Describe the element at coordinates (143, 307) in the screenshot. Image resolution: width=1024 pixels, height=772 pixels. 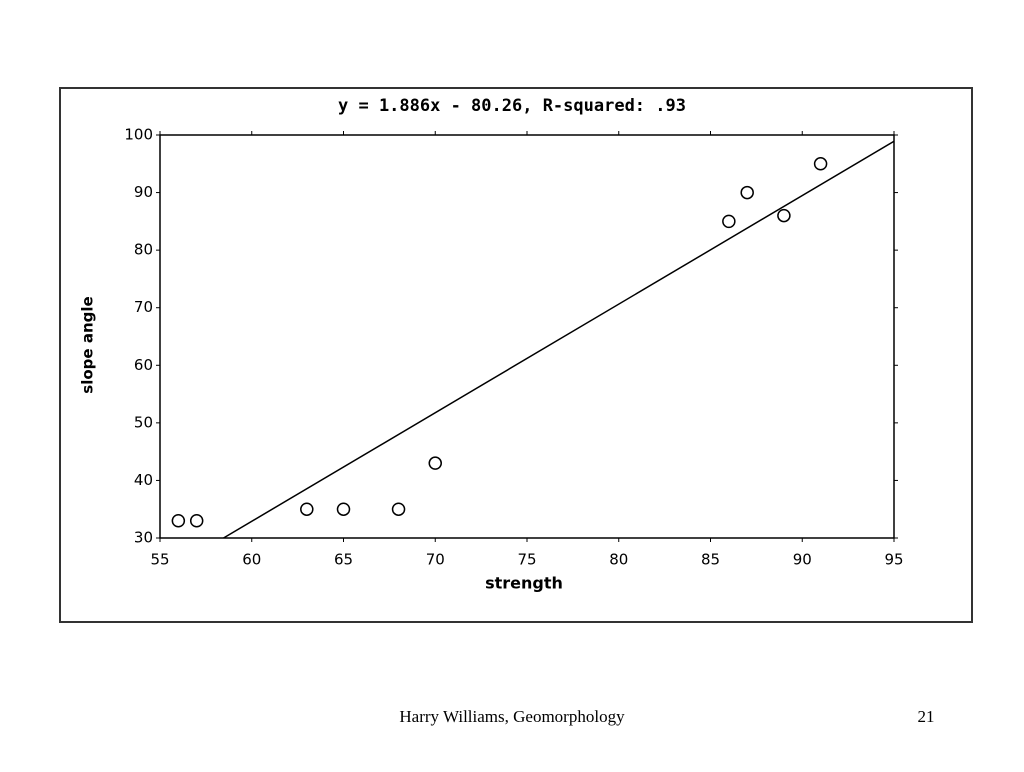
I see `y-tick-label: 70` at that location.